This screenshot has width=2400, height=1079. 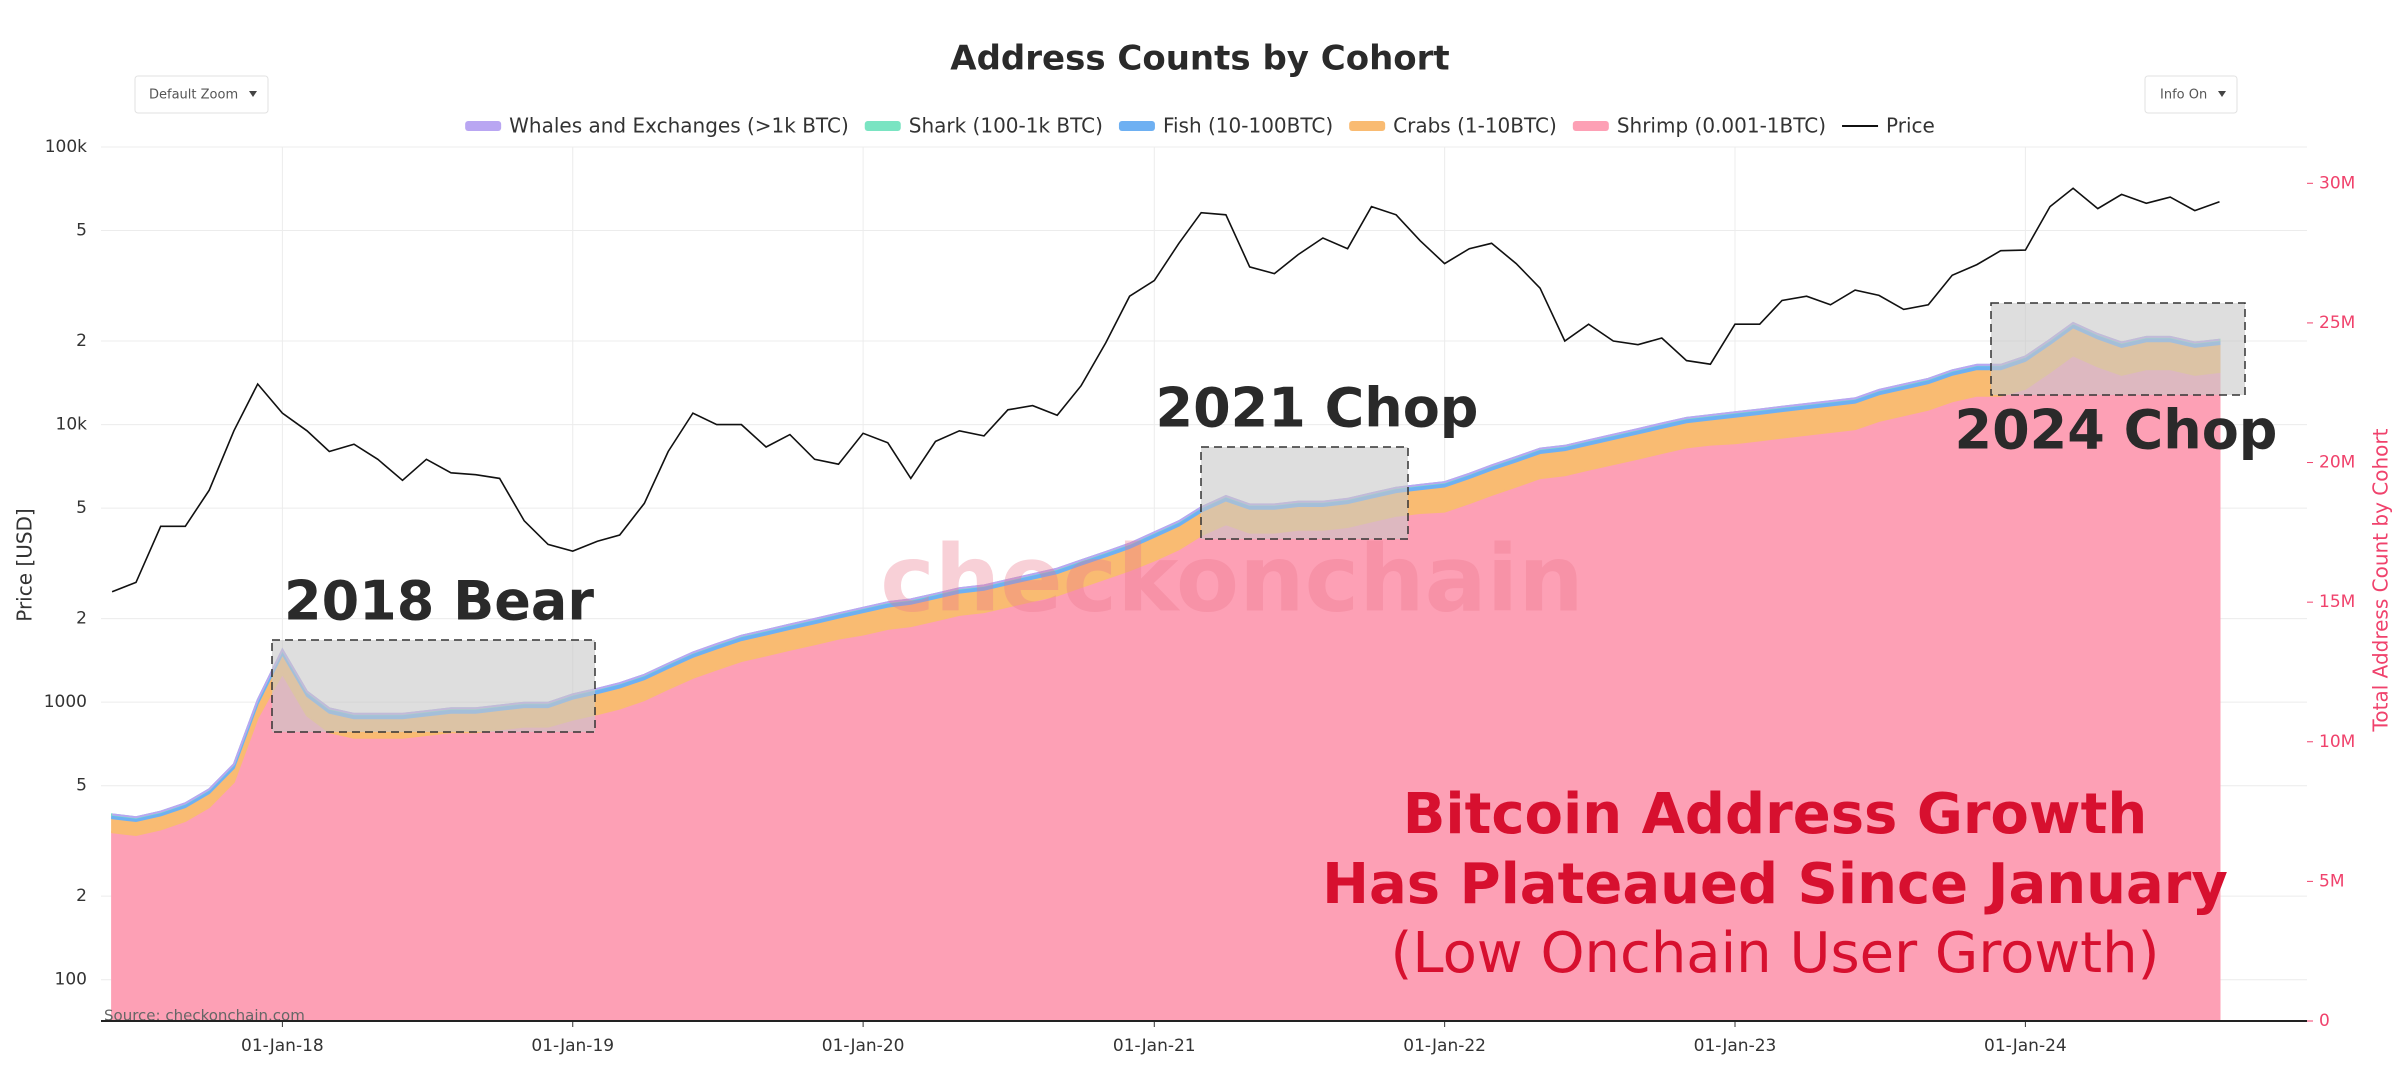 What do you see at coordinates (2337, 602) in the screenshot?
I see `y2-tick-label: 15M` at bounding box center [2337, 602].